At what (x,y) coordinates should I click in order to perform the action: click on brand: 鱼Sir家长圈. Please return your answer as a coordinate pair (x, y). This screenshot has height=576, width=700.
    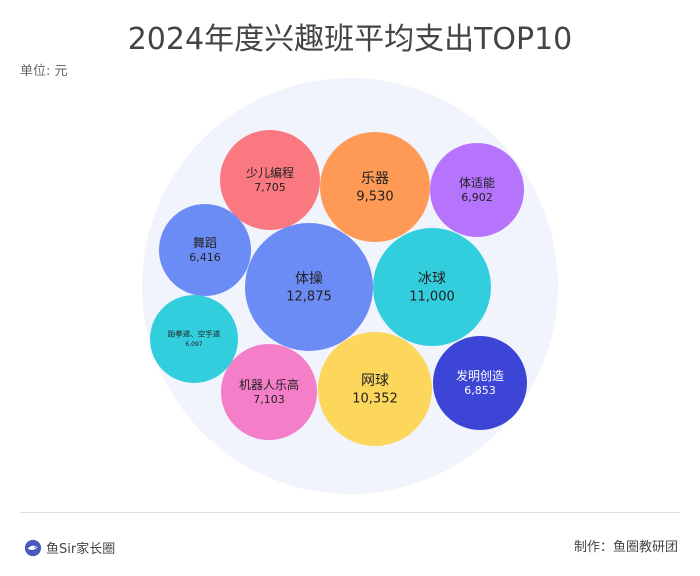
    Looking at the image, I should click on (69, 547).